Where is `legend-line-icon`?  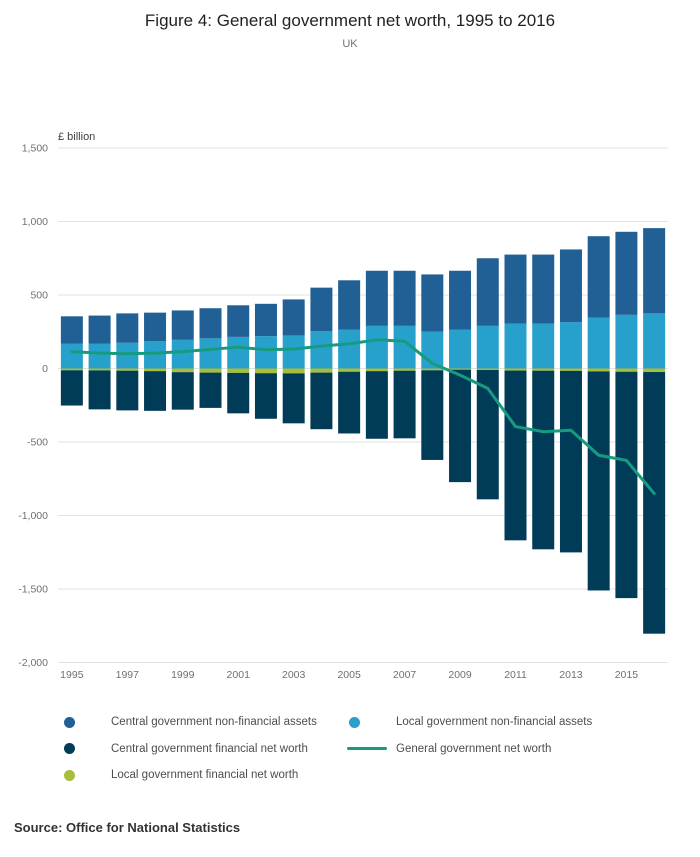 legend-line-icon is located at coordinates (367, 749).